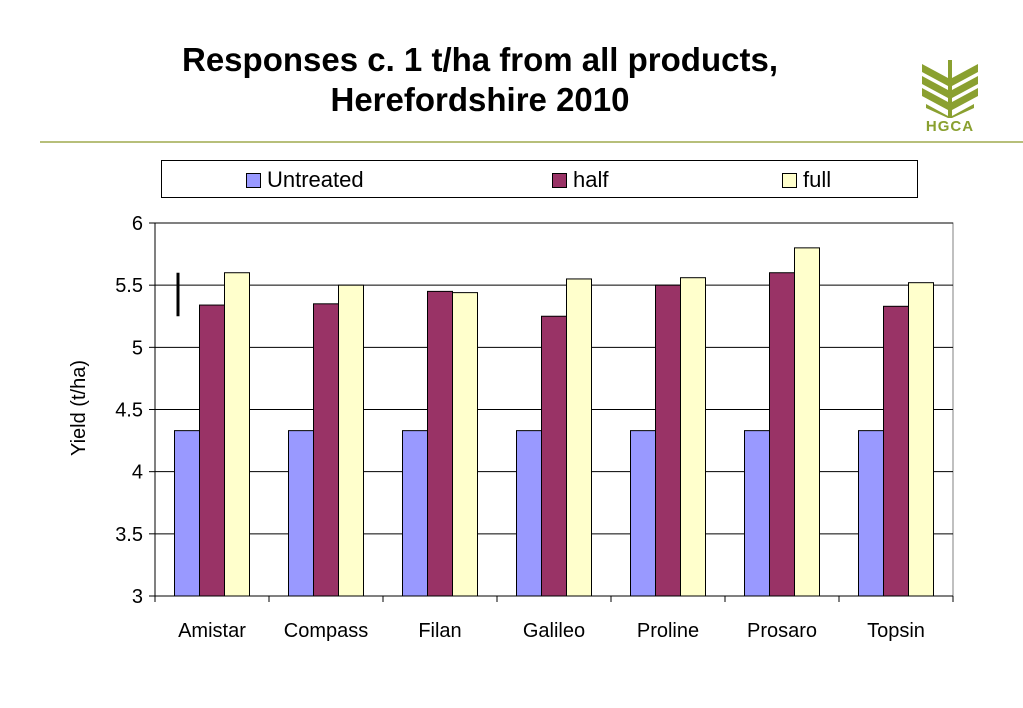  I want to click on legend-item-half: half, so click(580, 179).